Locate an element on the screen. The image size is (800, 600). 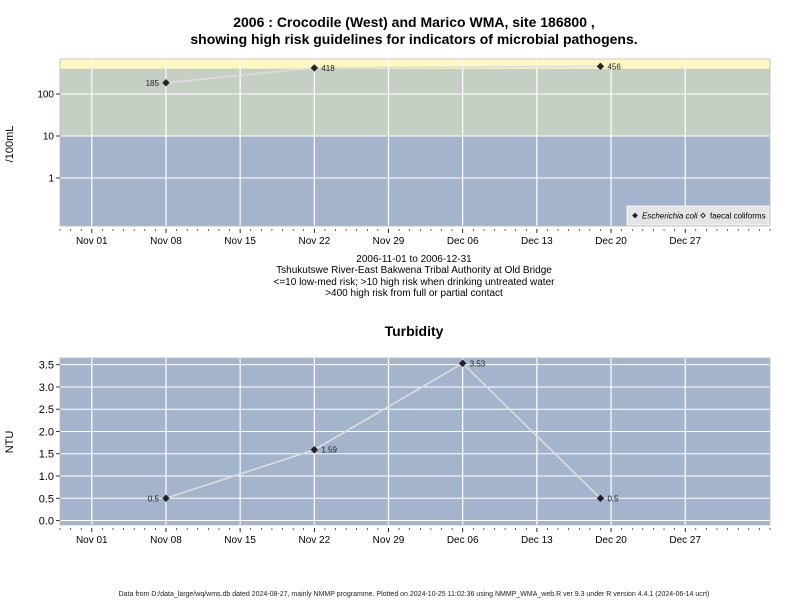
turbidity-y-axis-label: NTU is located at coordinates (10, 442).